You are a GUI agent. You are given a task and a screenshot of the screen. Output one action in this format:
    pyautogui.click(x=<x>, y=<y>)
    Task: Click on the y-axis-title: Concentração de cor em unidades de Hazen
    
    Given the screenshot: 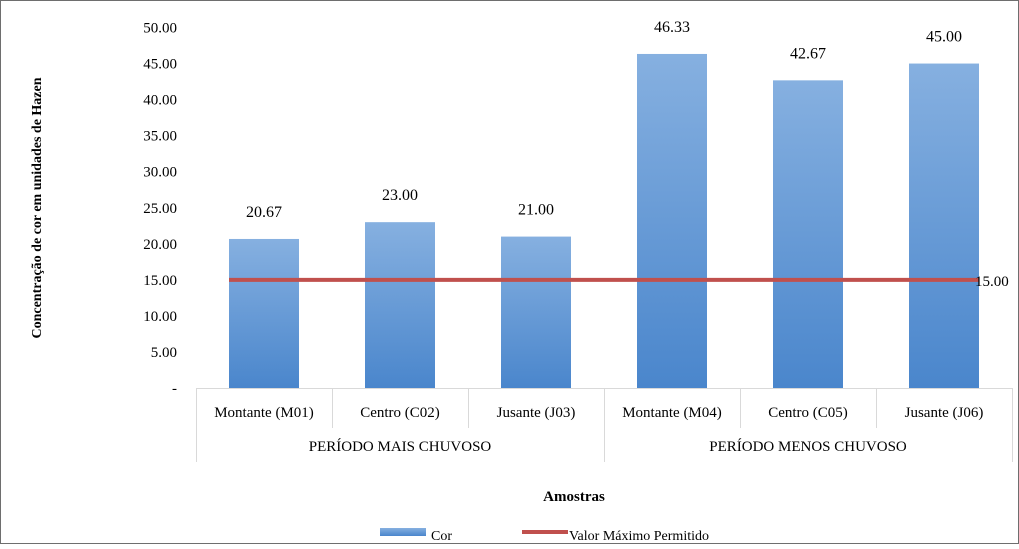 What is the action you would take?
    pyautogui.click(x=37, y=207)
    